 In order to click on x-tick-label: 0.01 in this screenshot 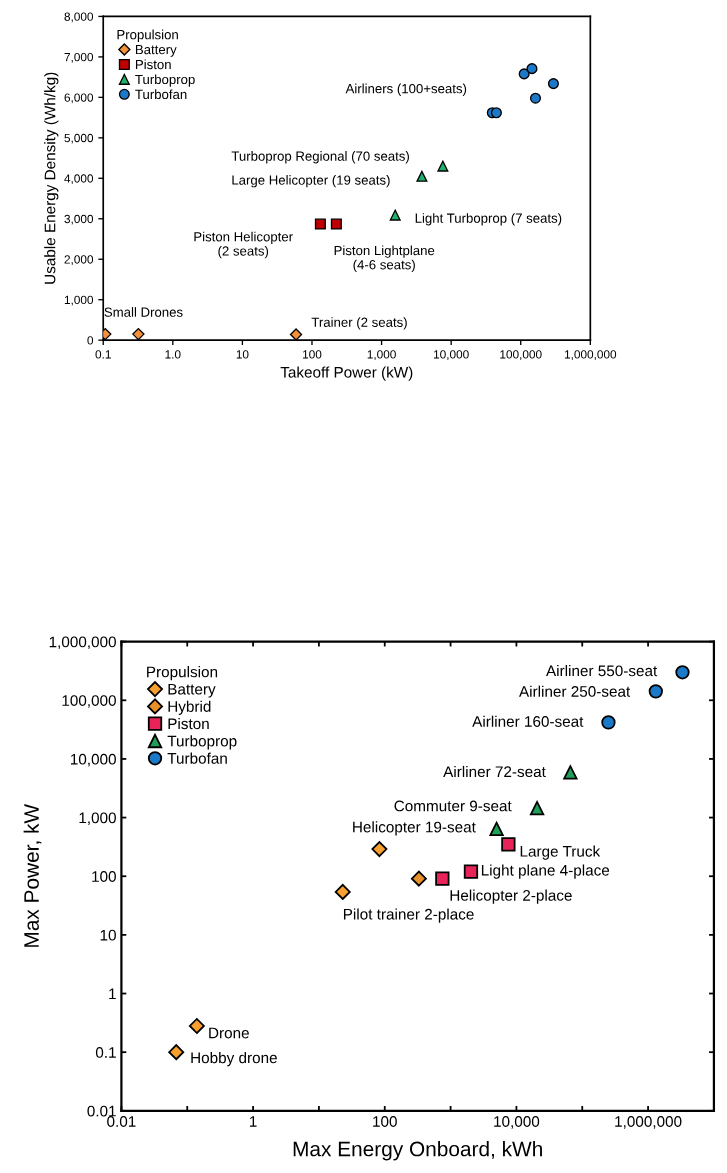, I will do `click(121, 1121)`.